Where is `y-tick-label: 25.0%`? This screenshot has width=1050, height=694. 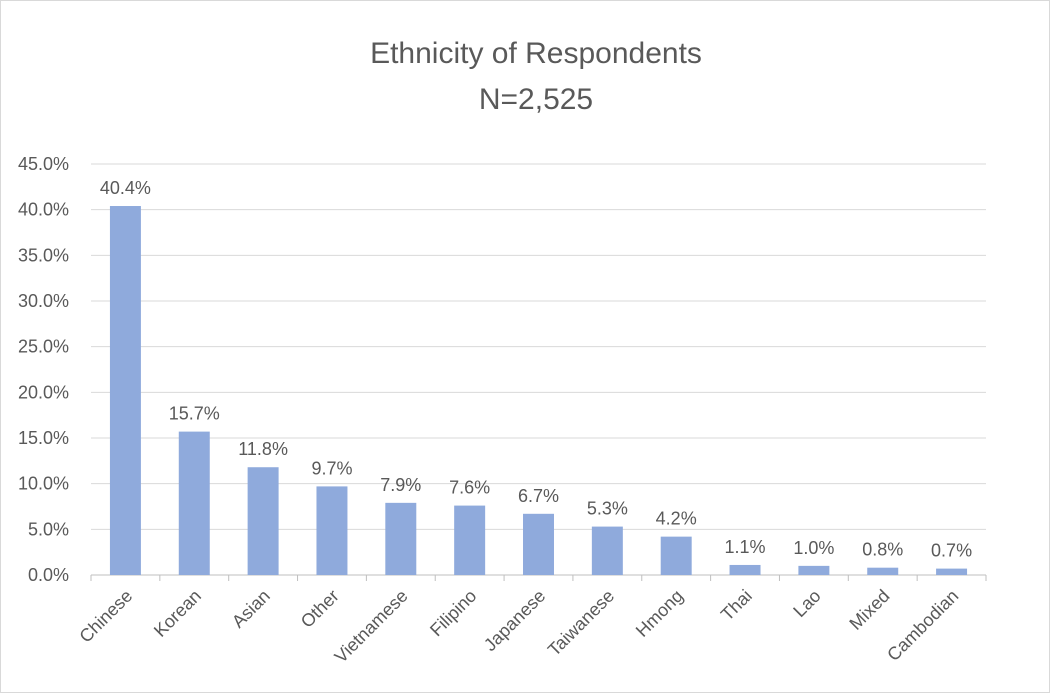 y-tick-label: 25.0% is located at coordinates (43, 347).